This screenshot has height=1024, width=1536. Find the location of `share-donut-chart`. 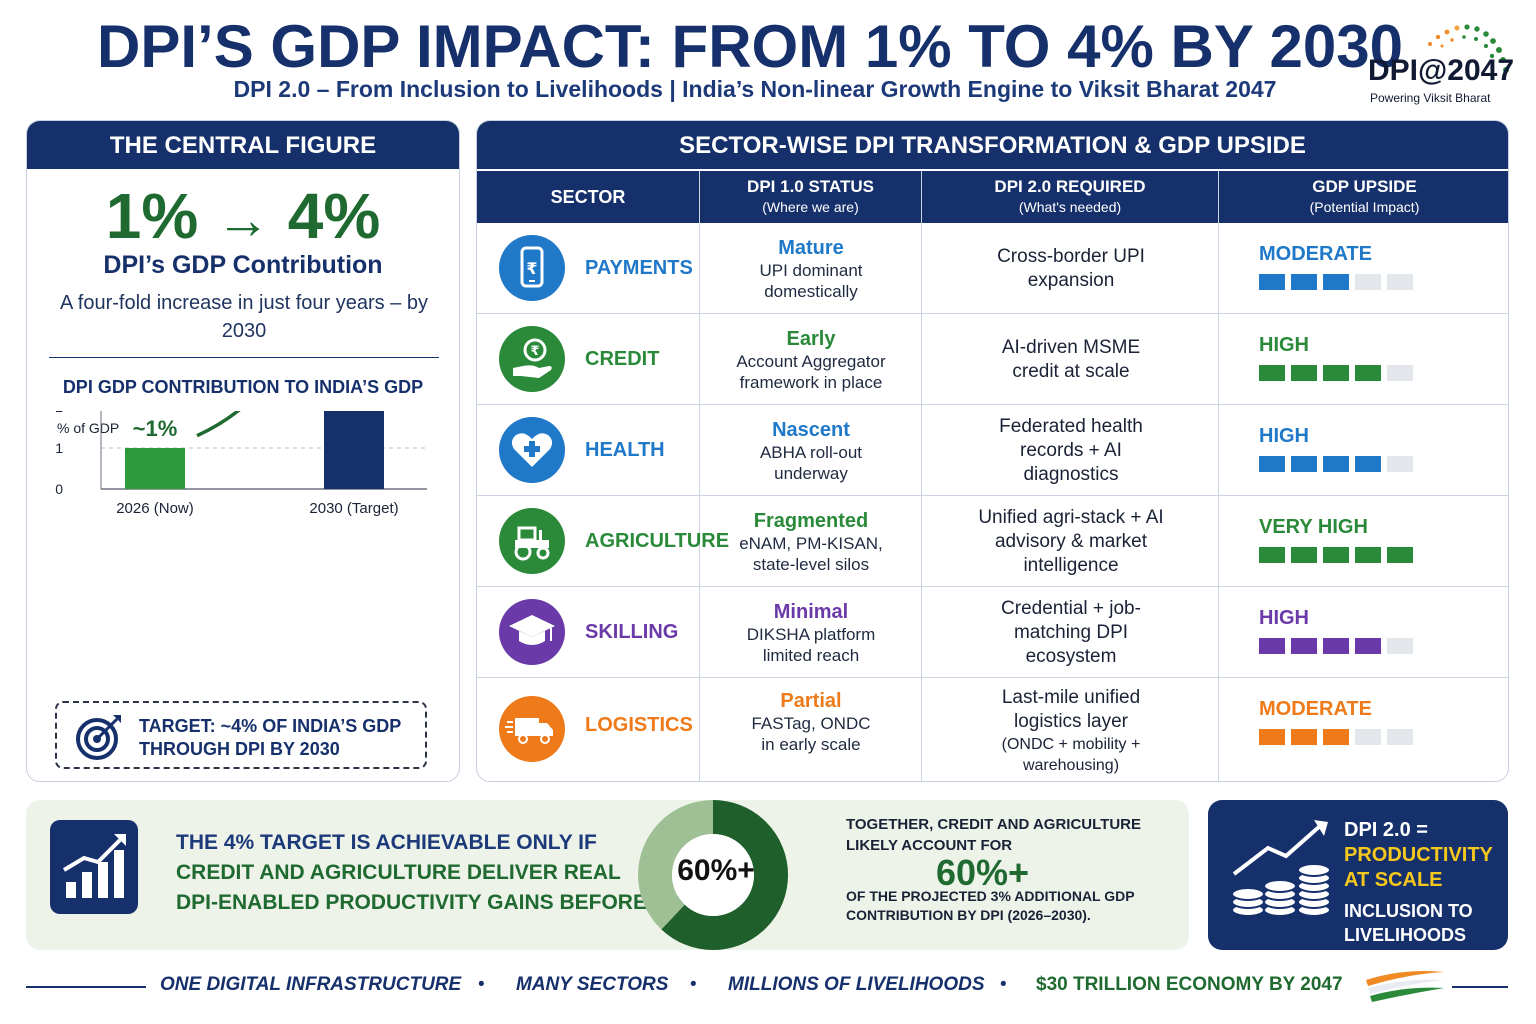

share-donut-chart is located at coordinates (713, 875).